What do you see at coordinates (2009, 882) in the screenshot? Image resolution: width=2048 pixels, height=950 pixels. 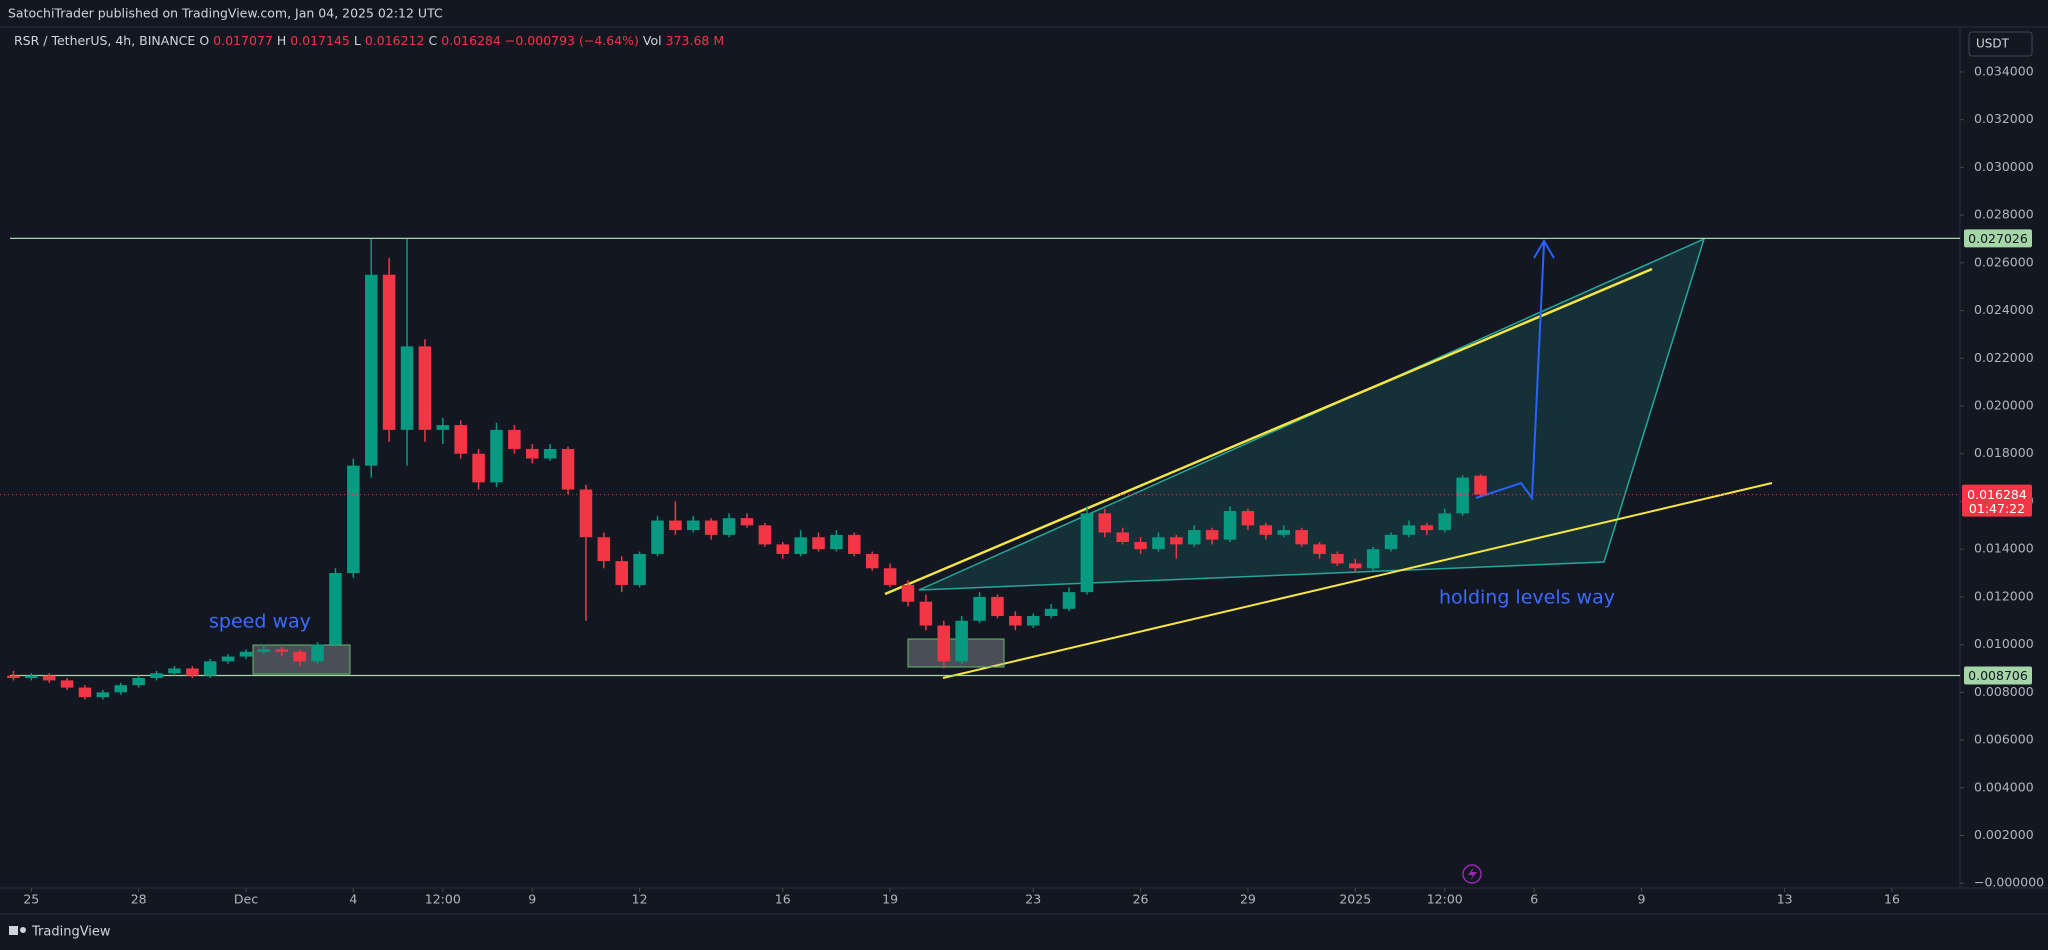 I see `y-tick-label: −0.000000` at bounding box center [2009, 882].